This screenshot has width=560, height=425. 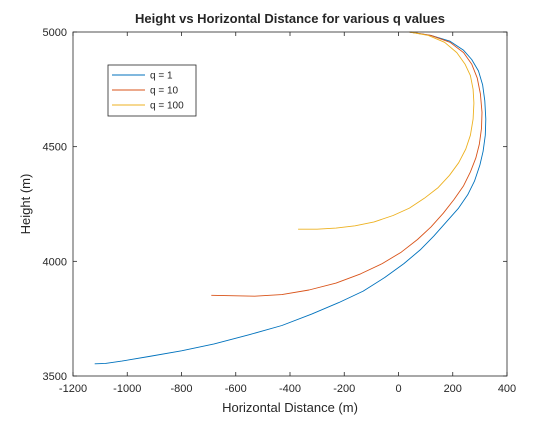 What do you see at coordinates (453, 389) in the screenshot?
I see `x-tick-label: 200` at bounding box center [453, 389].